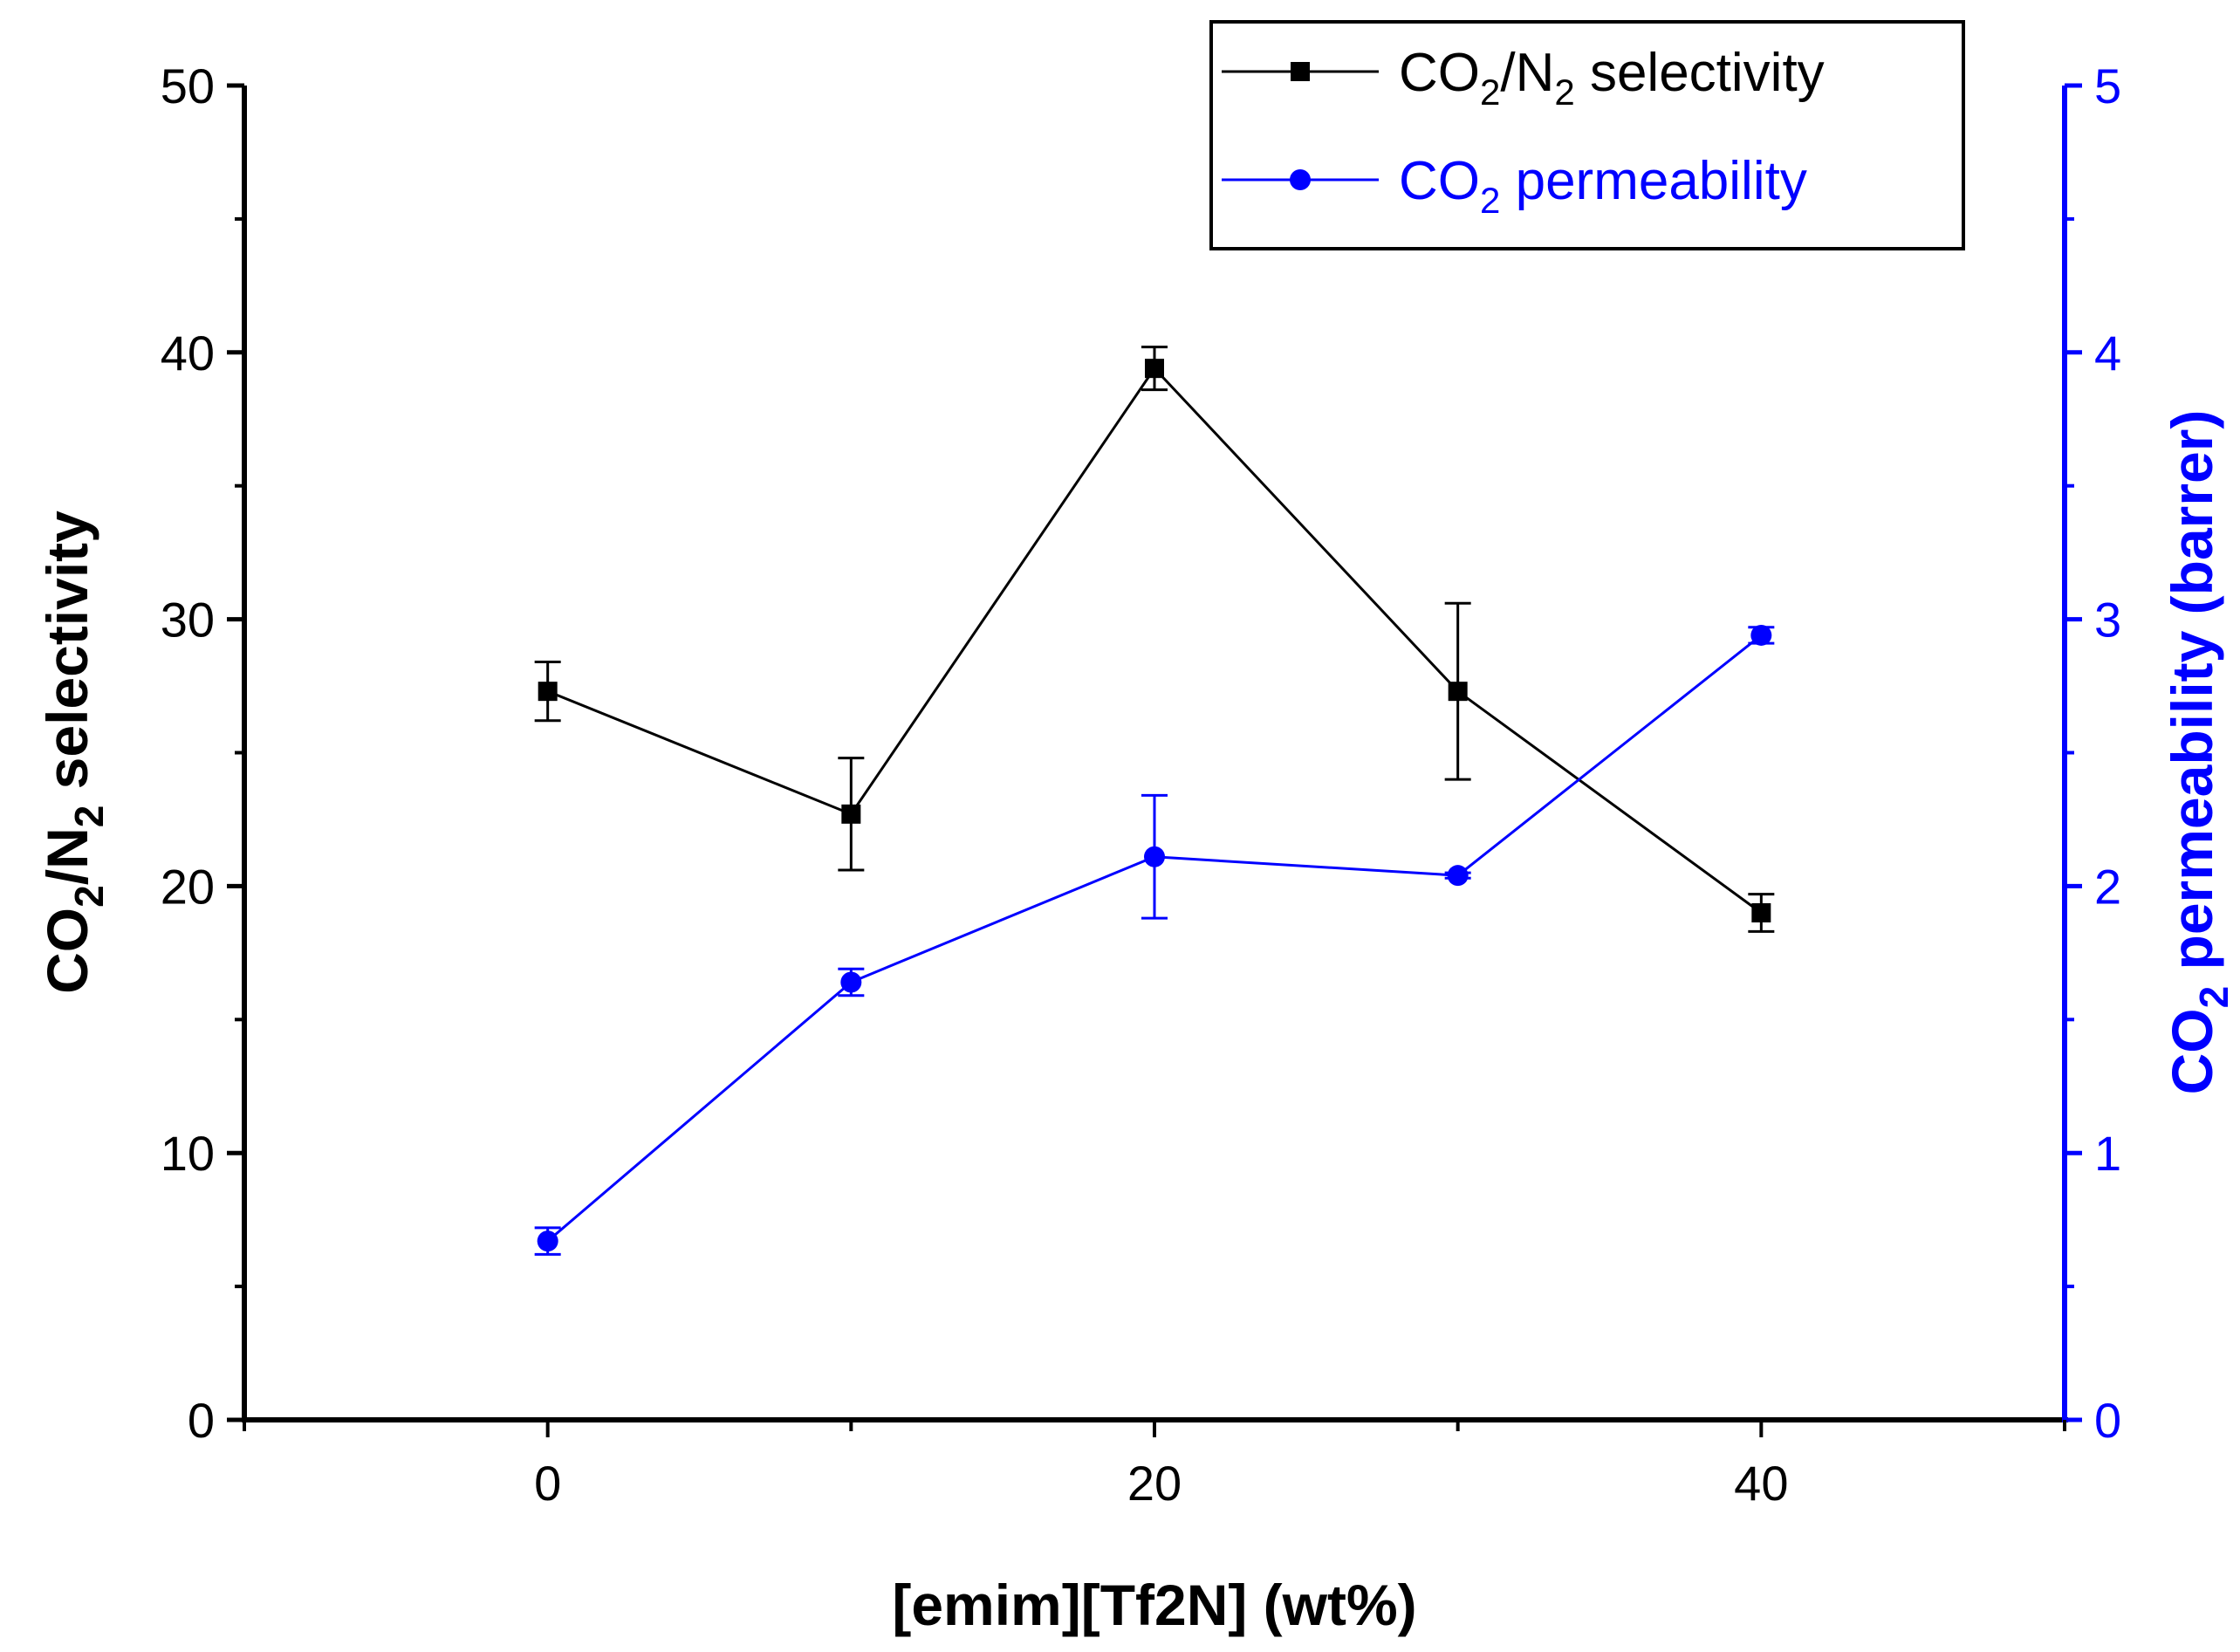 This screenshot has height=1652, width=2240. What do you see at coordinates (1300, 71) in the screenshot?
I see `legend-marker-selectivity` at bounding box center [1300, 71].